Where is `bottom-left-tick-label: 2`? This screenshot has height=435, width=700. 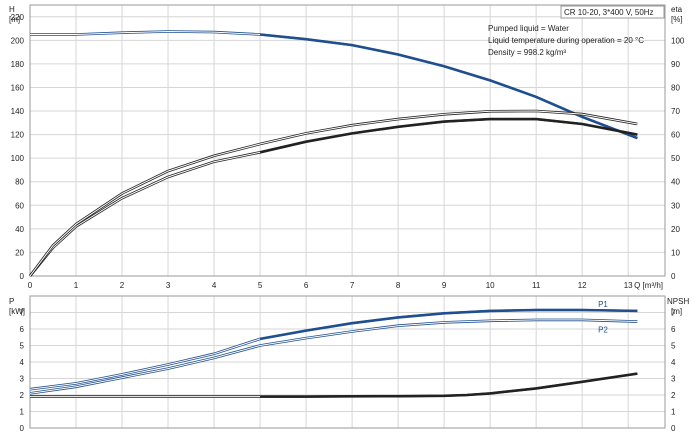 bottom-left-tick-label: 2 is located at coordinates (22, 395).